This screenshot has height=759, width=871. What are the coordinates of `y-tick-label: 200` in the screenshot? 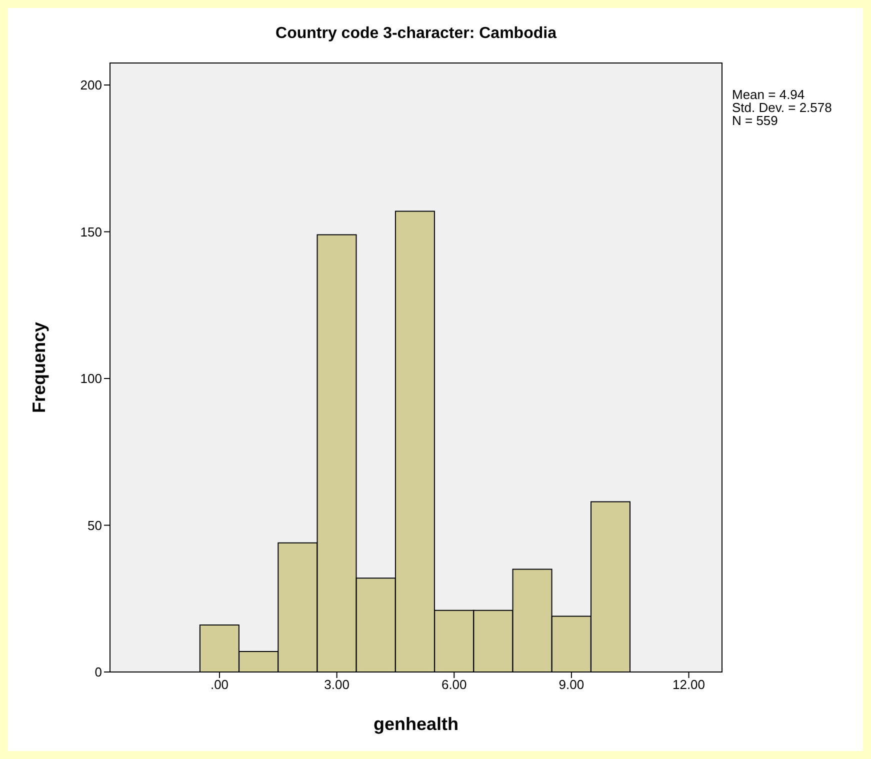 It's located at (91, 85).